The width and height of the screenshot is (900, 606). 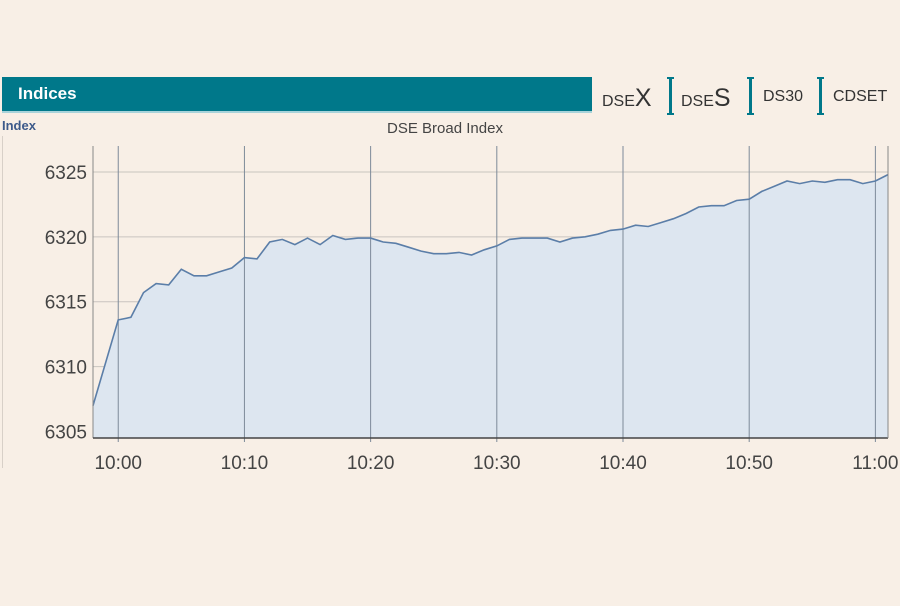 What do you see at coordinates (47, 93) in the screenshot?
I see `indices-title: Indices` at bounding box center [47, 93].